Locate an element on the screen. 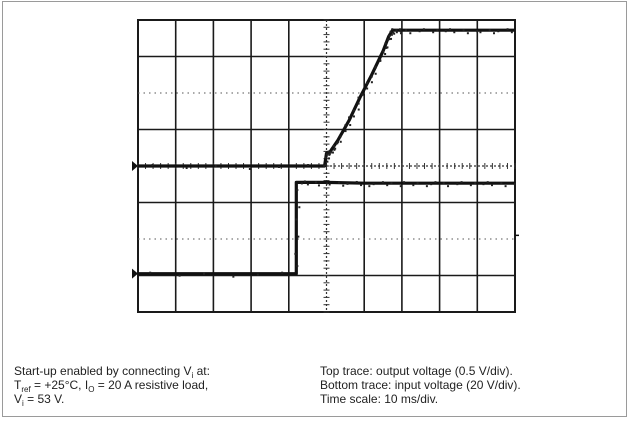 The image size is (631, 421). caption-left-line-1: Start-up enabled by connecting Vi at: is located at coordinates (112, 372).